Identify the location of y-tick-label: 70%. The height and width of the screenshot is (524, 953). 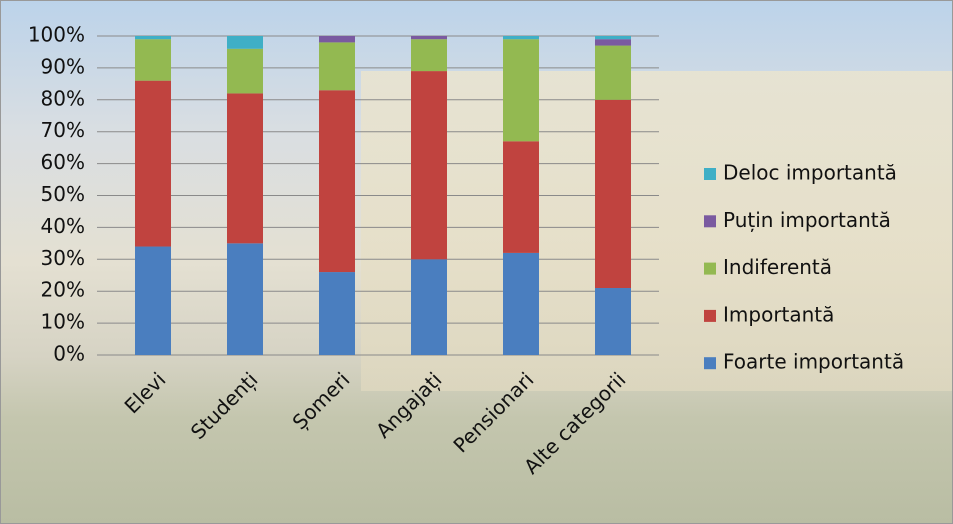
(63, 130).